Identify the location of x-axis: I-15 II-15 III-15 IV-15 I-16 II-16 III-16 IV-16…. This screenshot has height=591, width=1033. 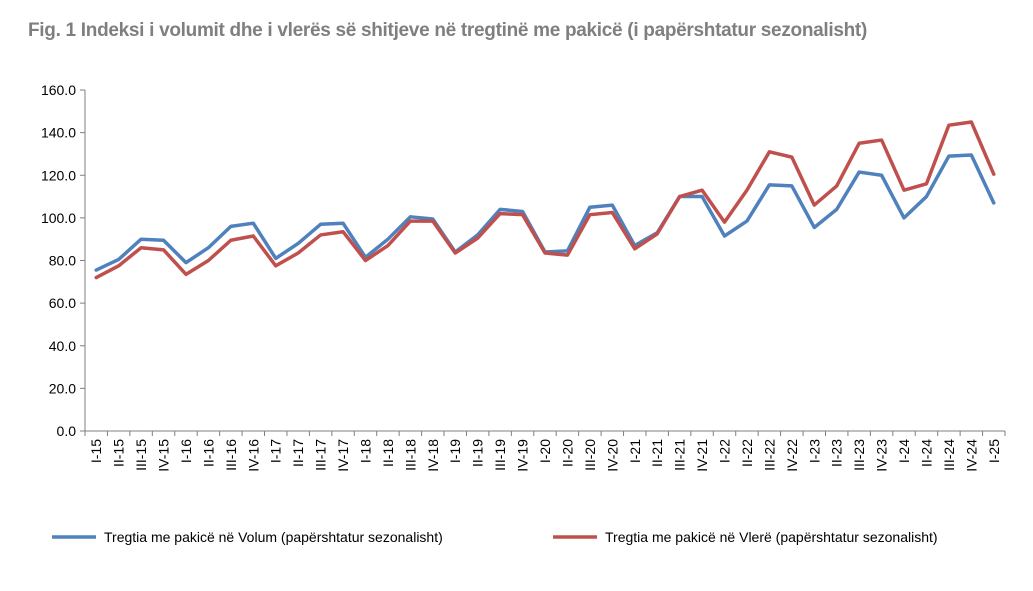
(545, 451).